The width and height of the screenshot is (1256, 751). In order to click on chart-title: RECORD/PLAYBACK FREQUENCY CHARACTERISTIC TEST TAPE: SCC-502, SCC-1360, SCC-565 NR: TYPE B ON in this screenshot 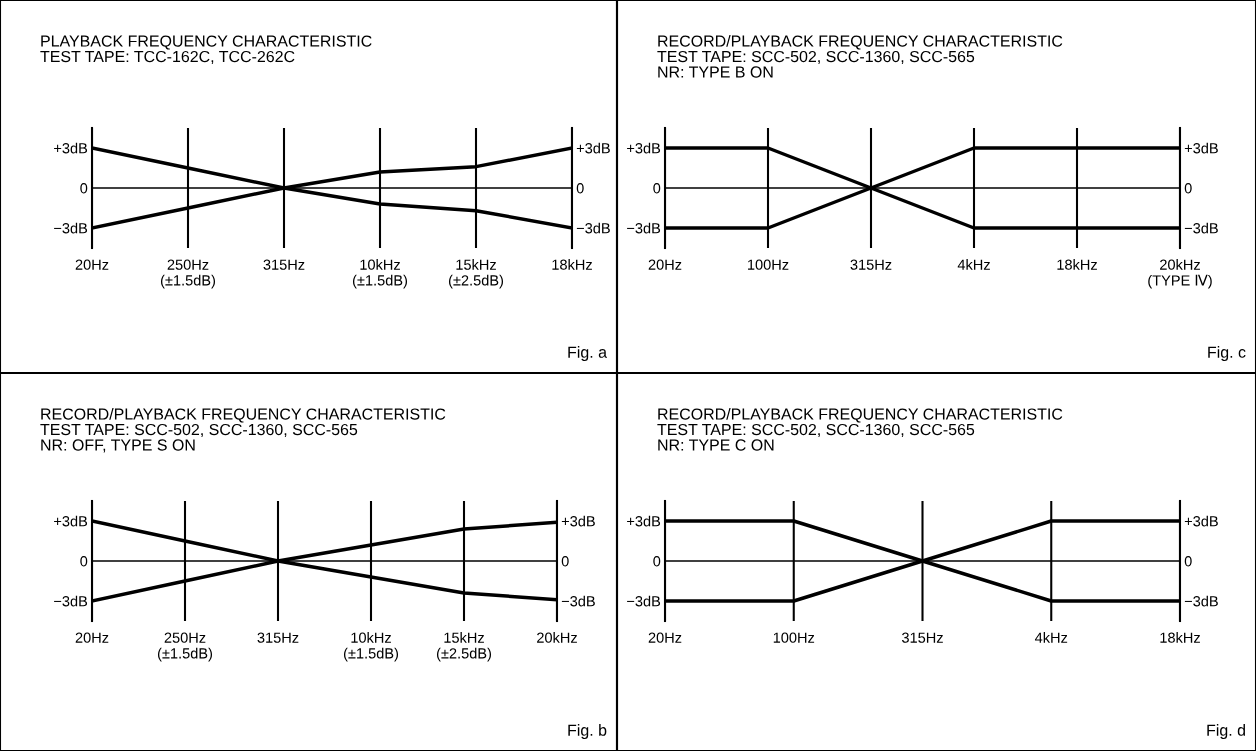, I will do `click(860, 56)`.